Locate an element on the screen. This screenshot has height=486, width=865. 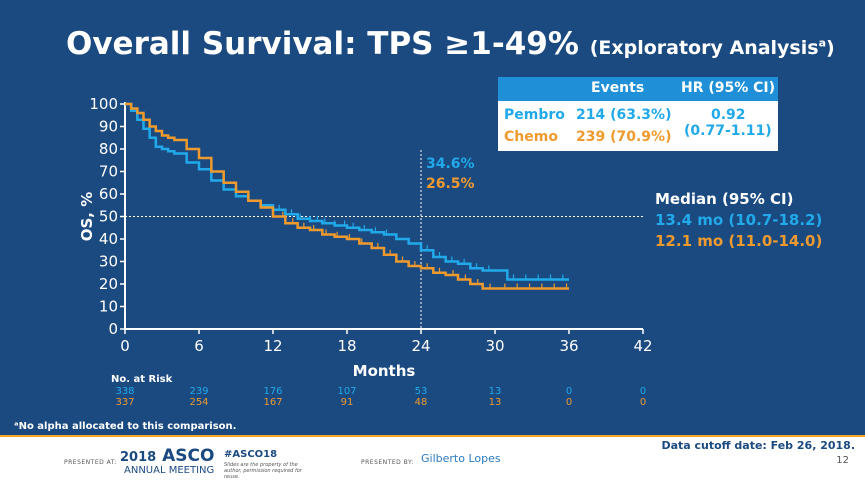
y-tick-label: 10 is located at coordinates (108, 307).